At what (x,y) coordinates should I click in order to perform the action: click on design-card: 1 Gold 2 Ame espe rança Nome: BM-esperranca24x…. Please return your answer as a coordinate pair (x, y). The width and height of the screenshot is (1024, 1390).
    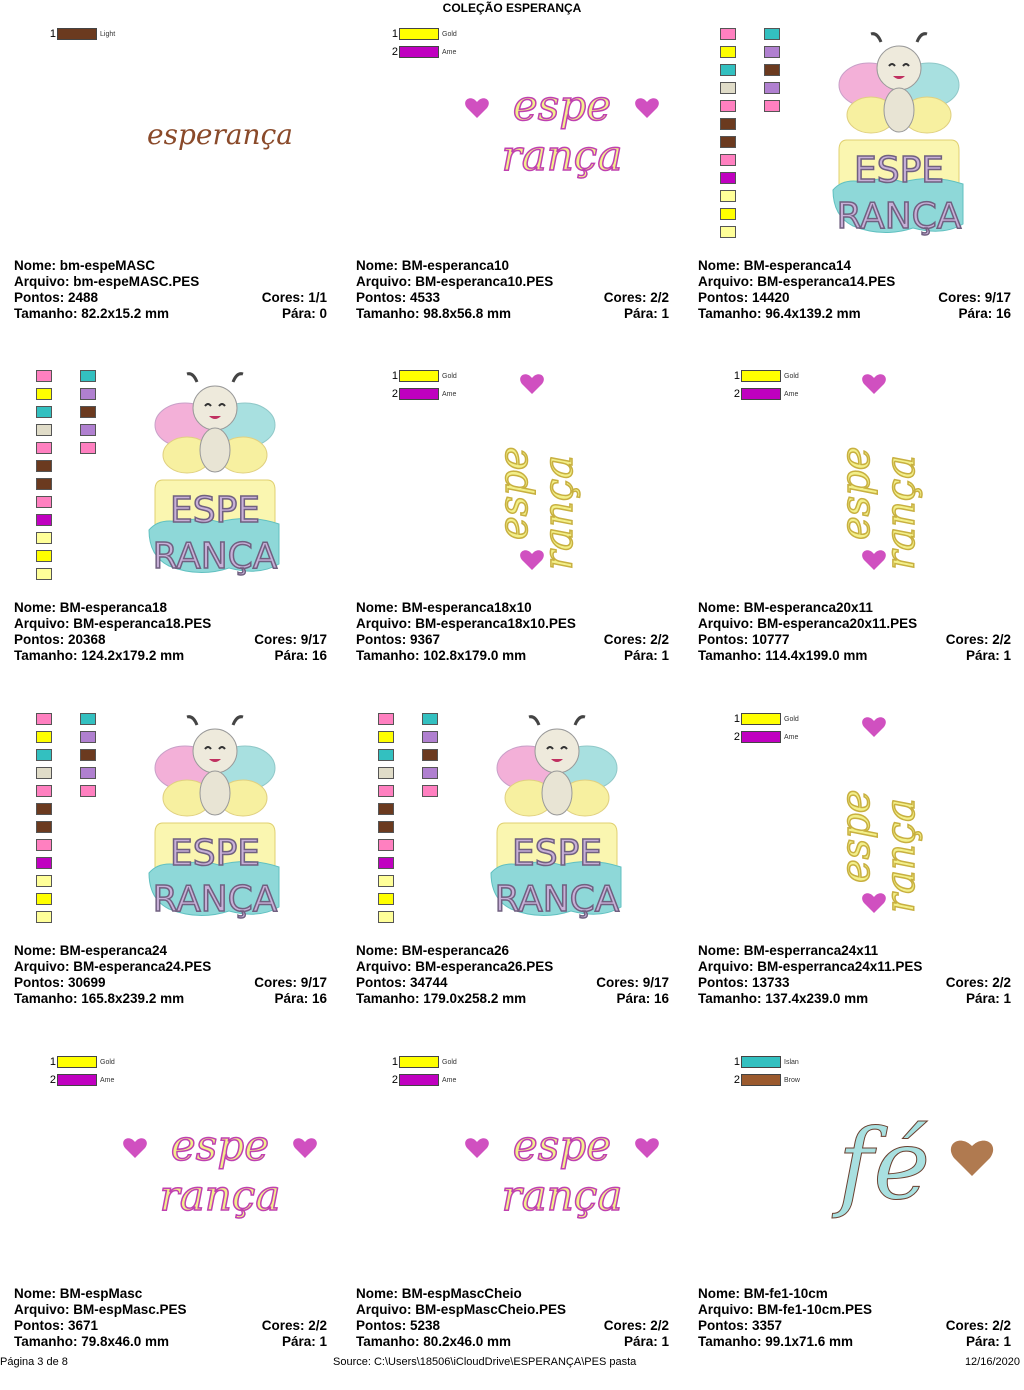
    Looking at the image, I should click on (854, 876).